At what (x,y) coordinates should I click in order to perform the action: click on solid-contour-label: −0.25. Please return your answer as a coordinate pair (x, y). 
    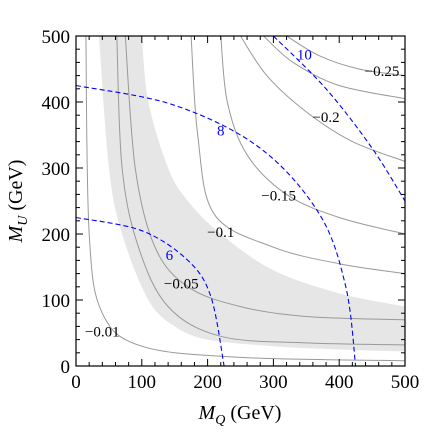
    Looking at the image, I should click on (382, 72).